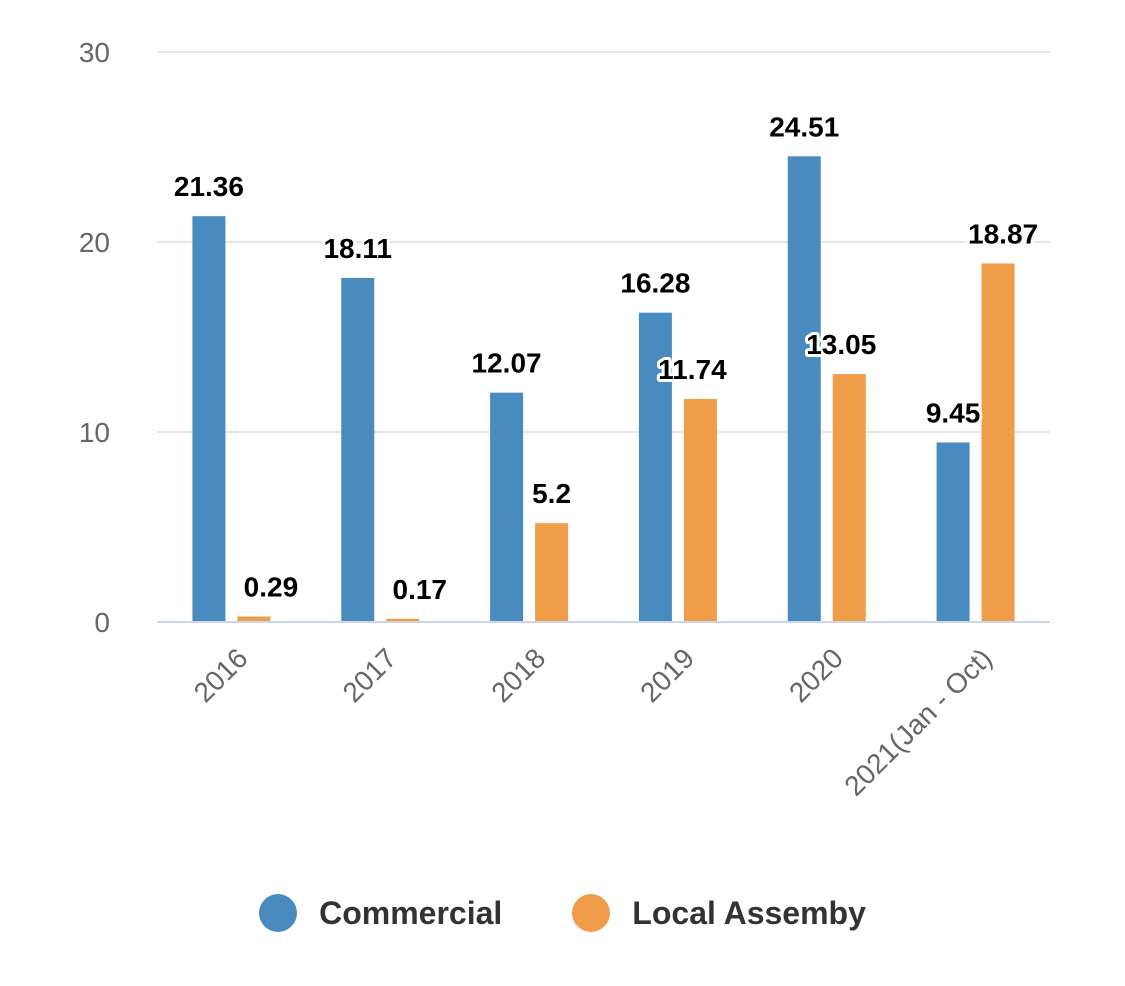 This screenshot has width=1125, height=986. Describe the element at coordinates (804, 126) in the screenshot. I see `data-label-commercial-4: 24.51` at that location.